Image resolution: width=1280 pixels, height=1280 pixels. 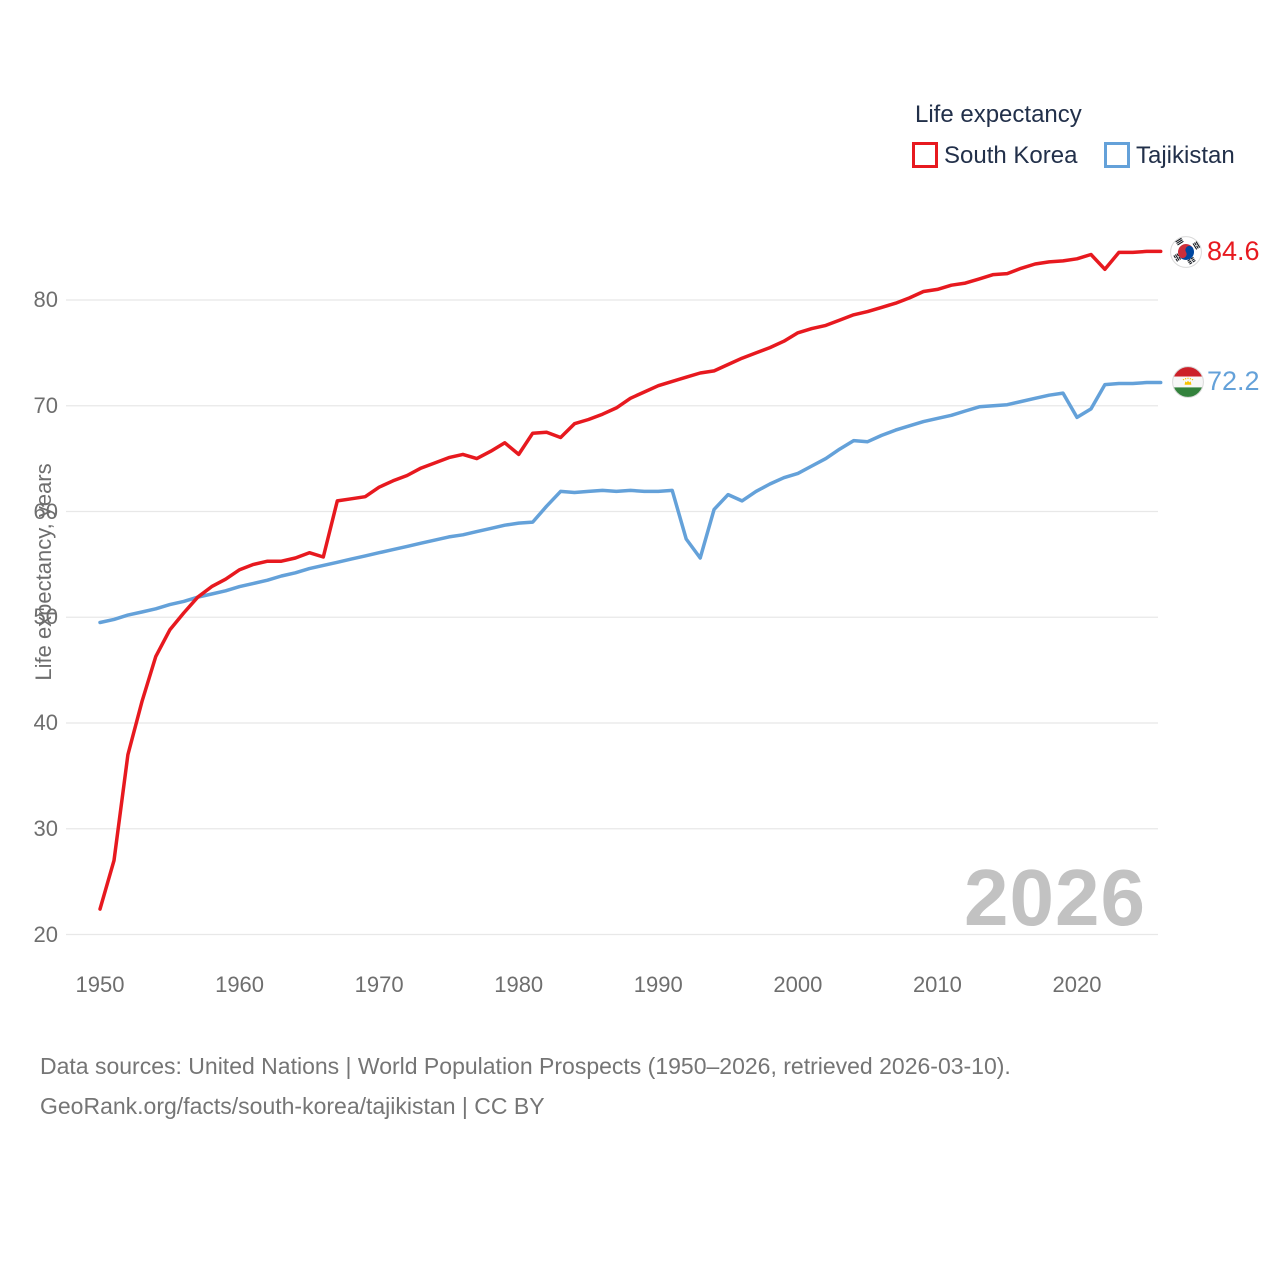 I want to click on y-tick-label: 80, so click(x=45, y=299).